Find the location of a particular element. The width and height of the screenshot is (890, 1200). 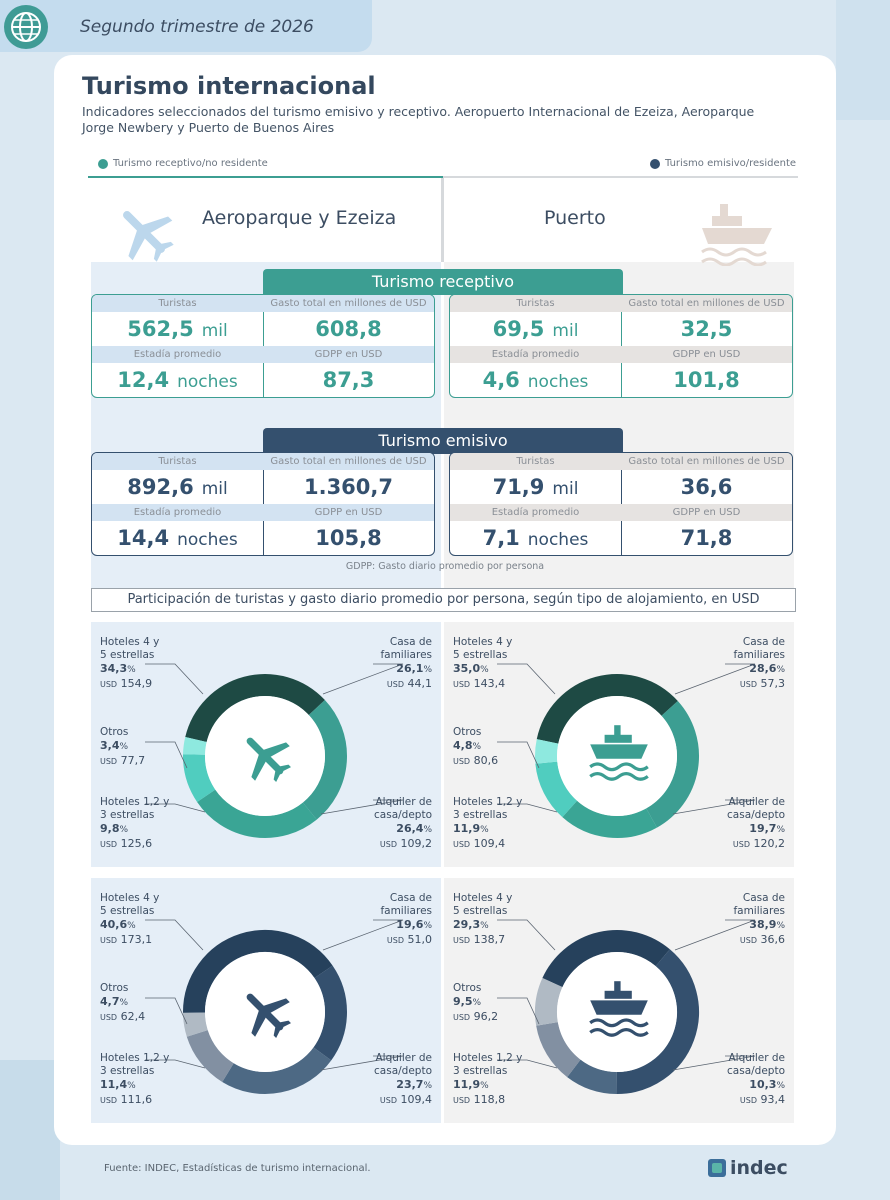

indec-logo: indec is located at coordinates (748, 1168).